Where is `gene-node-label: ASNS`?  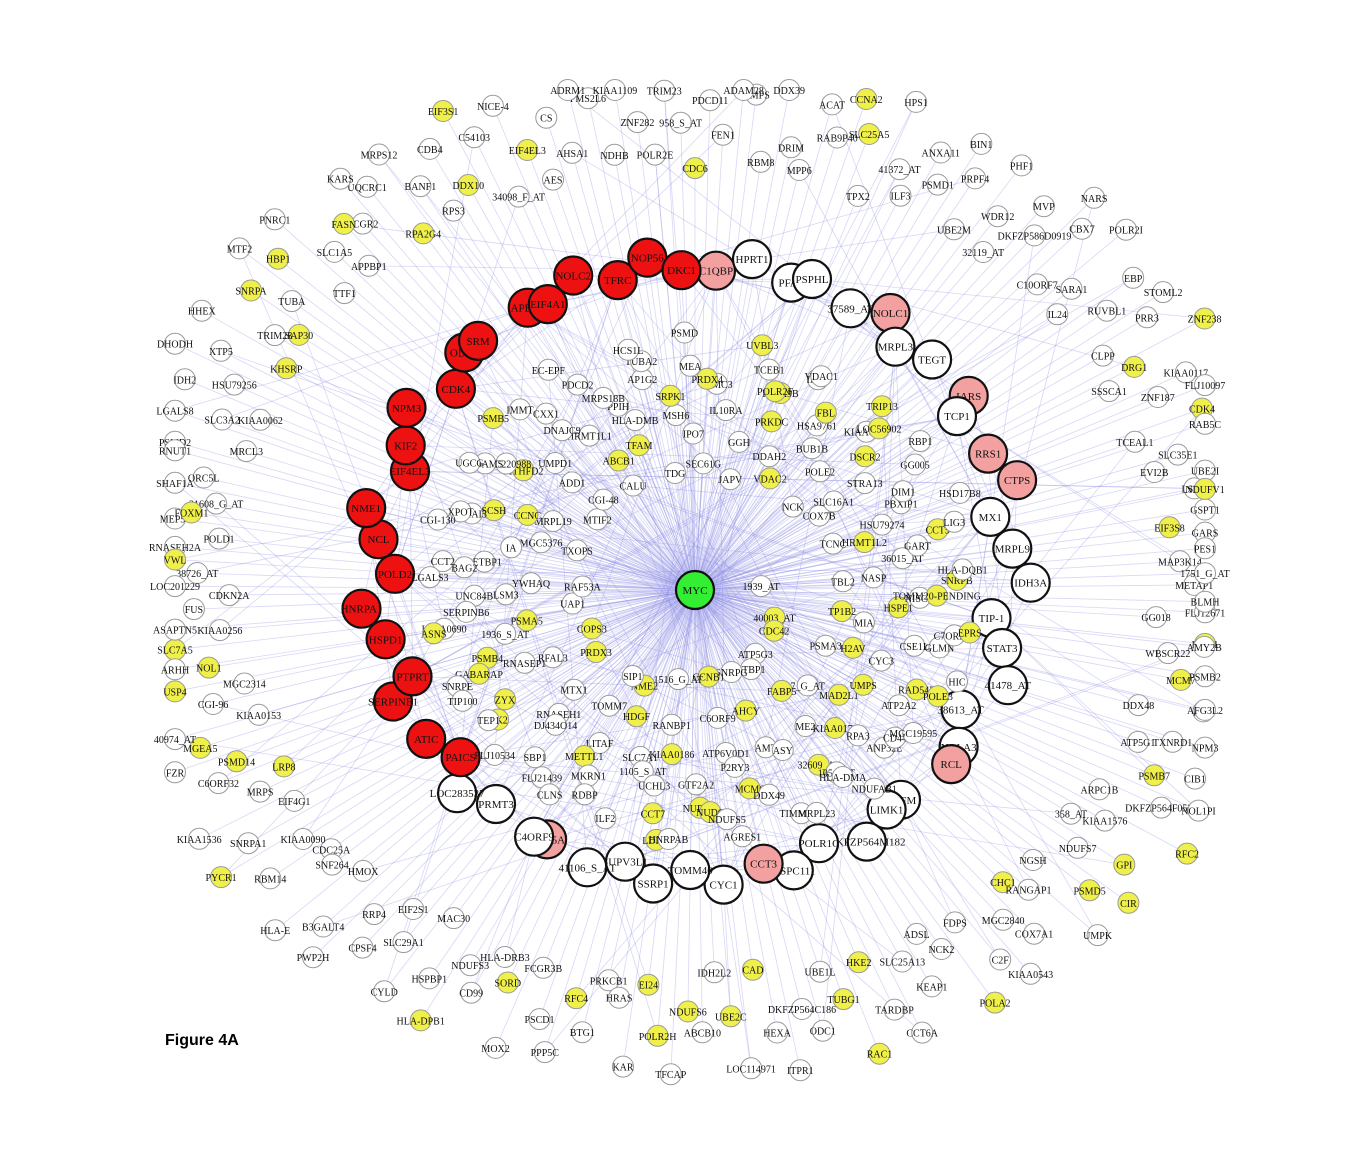
gene-node-label: ASNS is located at coordinates (434, 634).